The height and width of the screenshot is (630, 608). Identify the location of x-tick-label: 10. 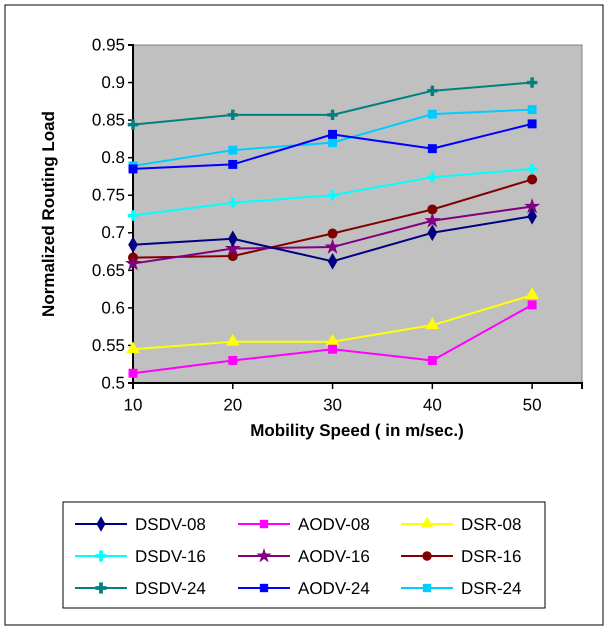
(133, 405).